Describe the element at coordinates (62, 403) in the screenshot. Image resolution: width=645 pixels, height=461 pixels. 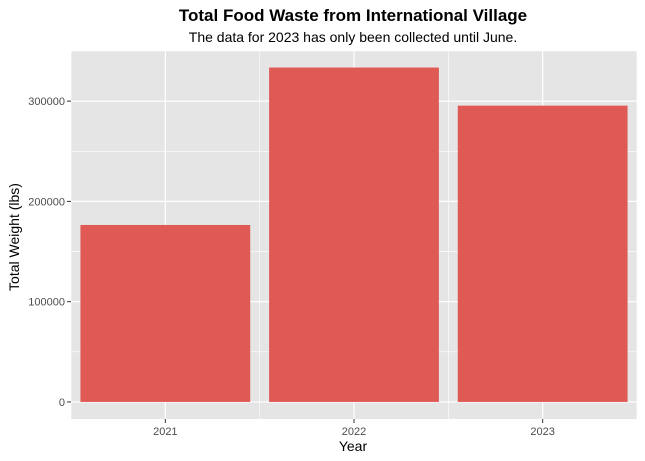
I see `y-tick-label: 0` at that location.